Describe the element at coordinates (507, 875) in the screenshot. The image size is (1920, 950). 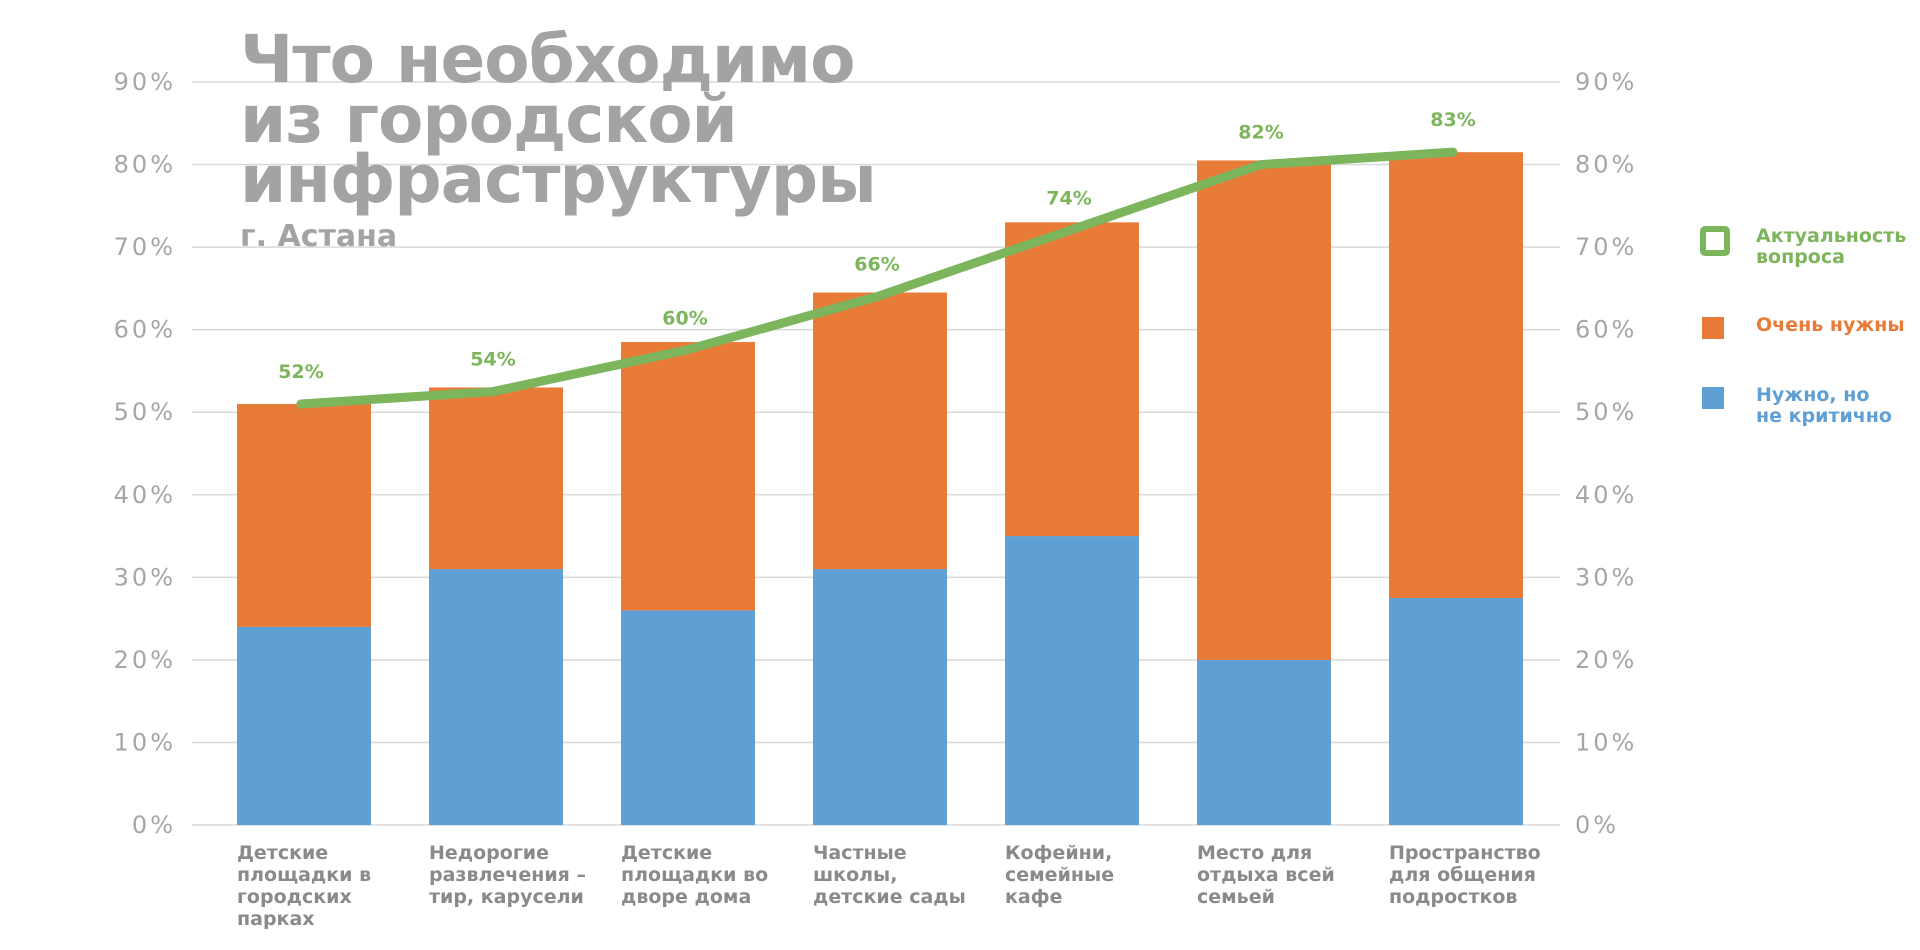
I see `x-category-label: Недорогие развлечения – тир, карусели` at that location.